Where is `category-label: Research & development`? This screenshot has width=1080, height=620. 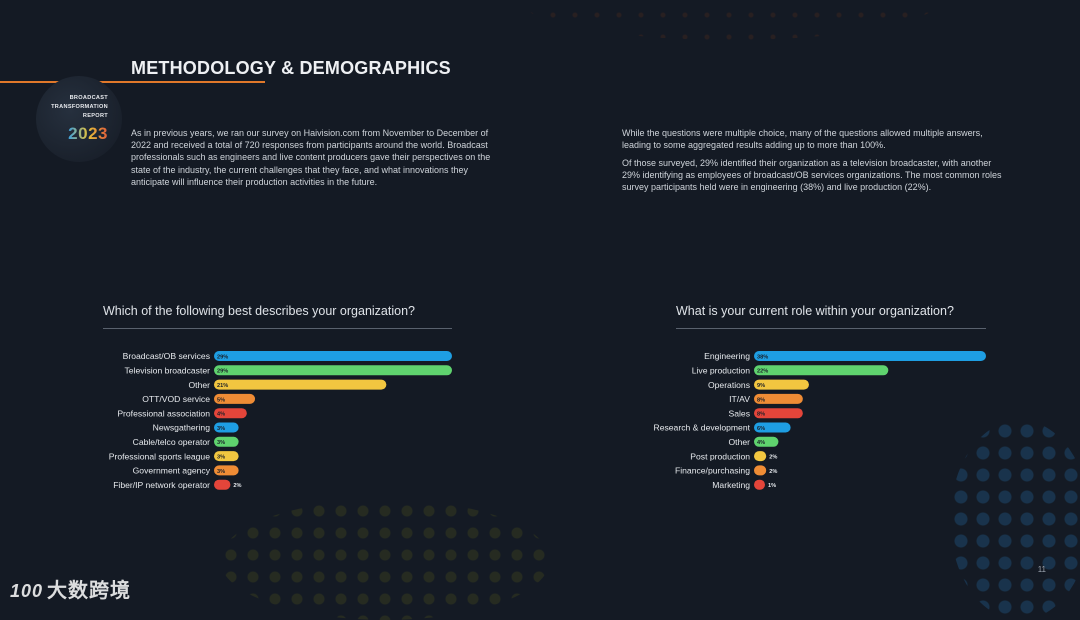 category-label: Research & development is located at coordinates (702, 428).